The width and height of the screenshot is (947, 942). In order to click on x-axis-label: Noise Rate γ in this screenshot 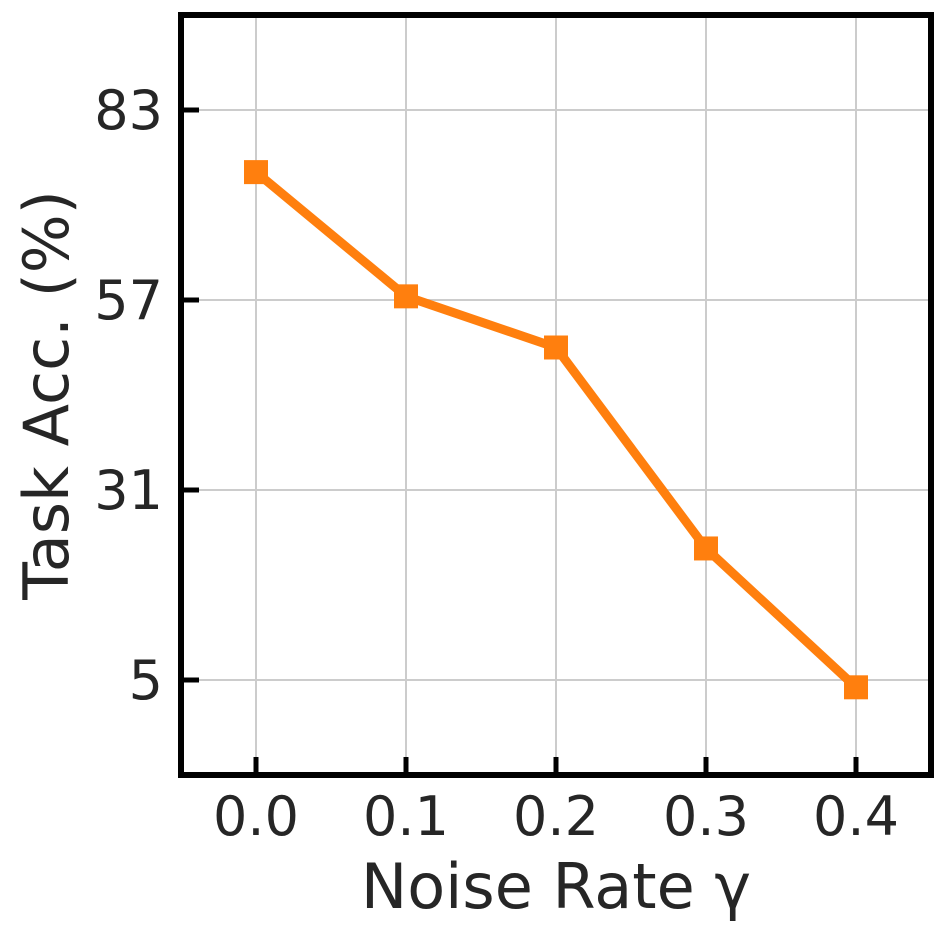, I will do `click(556, 886)`.